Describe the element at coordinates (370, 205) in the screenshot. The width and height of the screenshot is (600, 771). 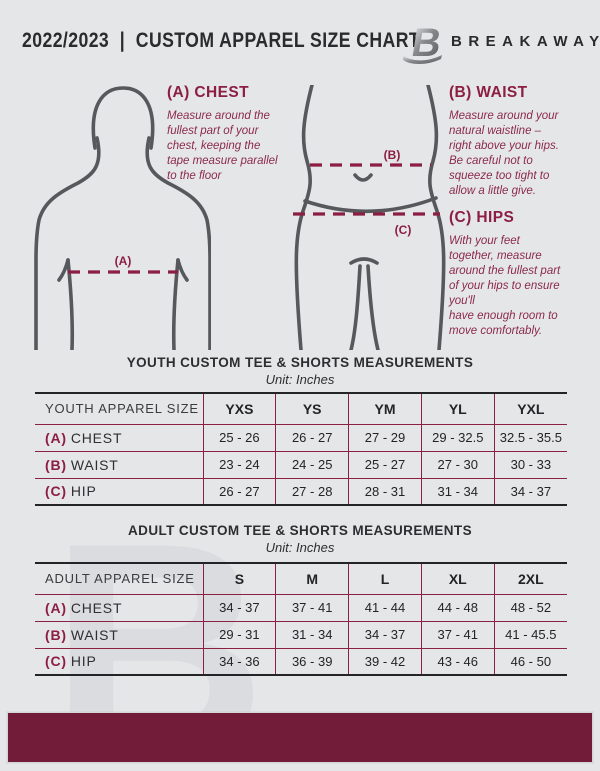
I see `hip-curve` at that location.